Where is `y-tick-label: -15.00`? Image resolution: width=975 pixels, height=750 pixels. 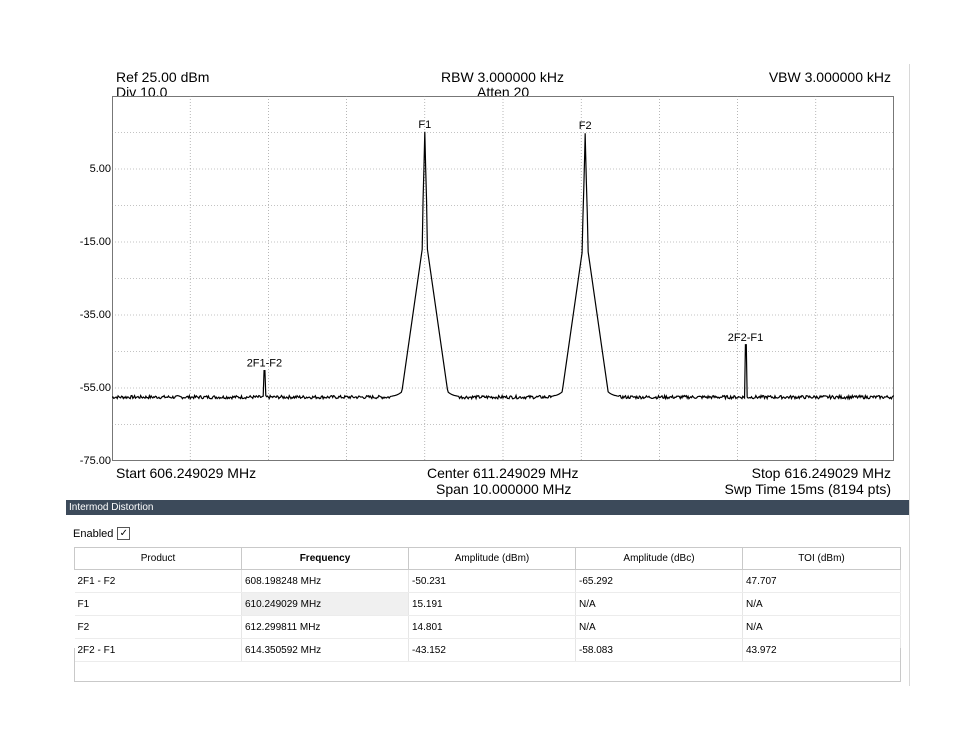
y-tick-label: -15.00 is located at coordinates (95, 242).